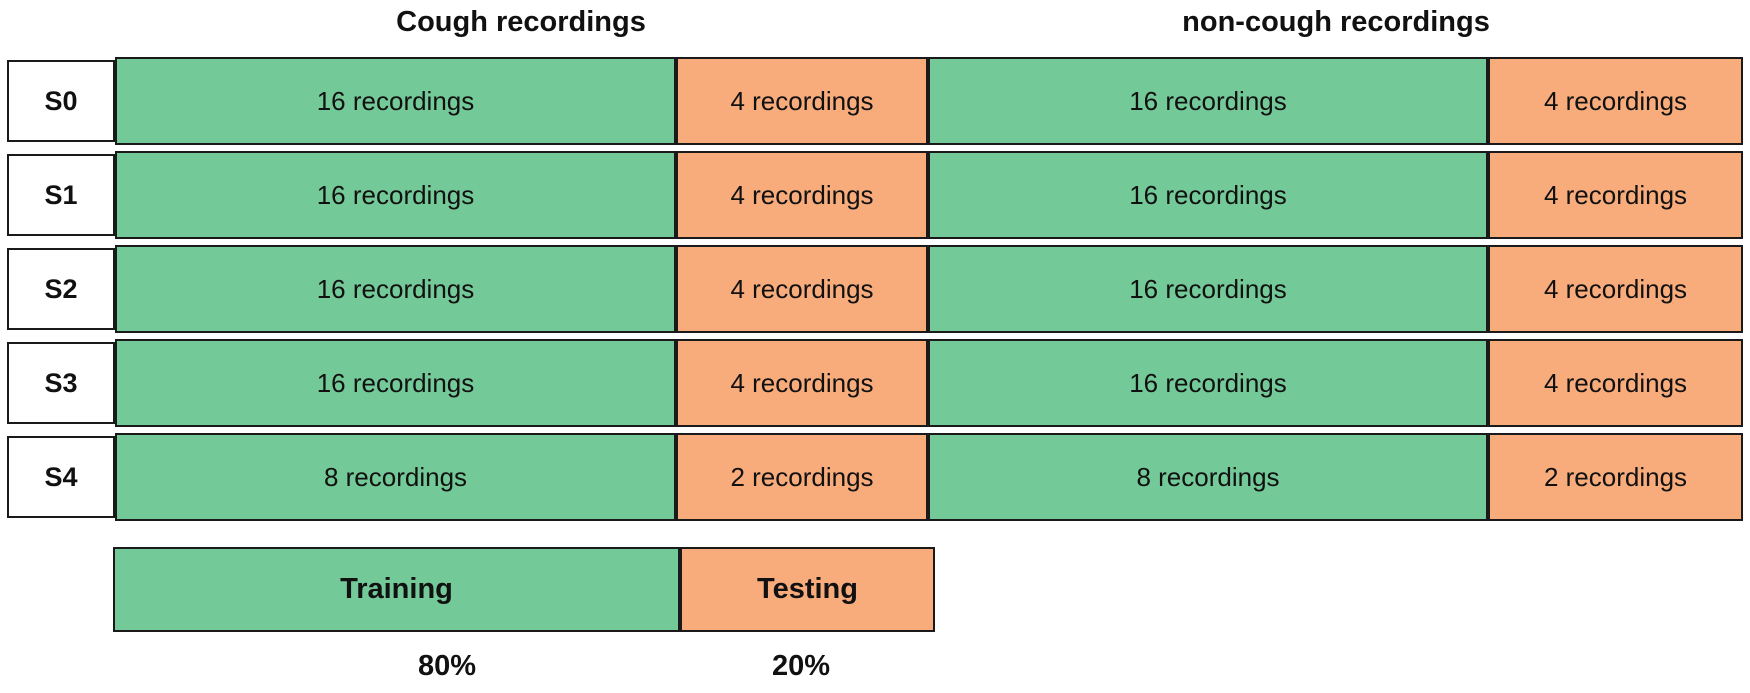 Image resolution: width=1750 pixels, height=693 pixels. I want to click on legend-training-swatch: Training, so click(396, 589).